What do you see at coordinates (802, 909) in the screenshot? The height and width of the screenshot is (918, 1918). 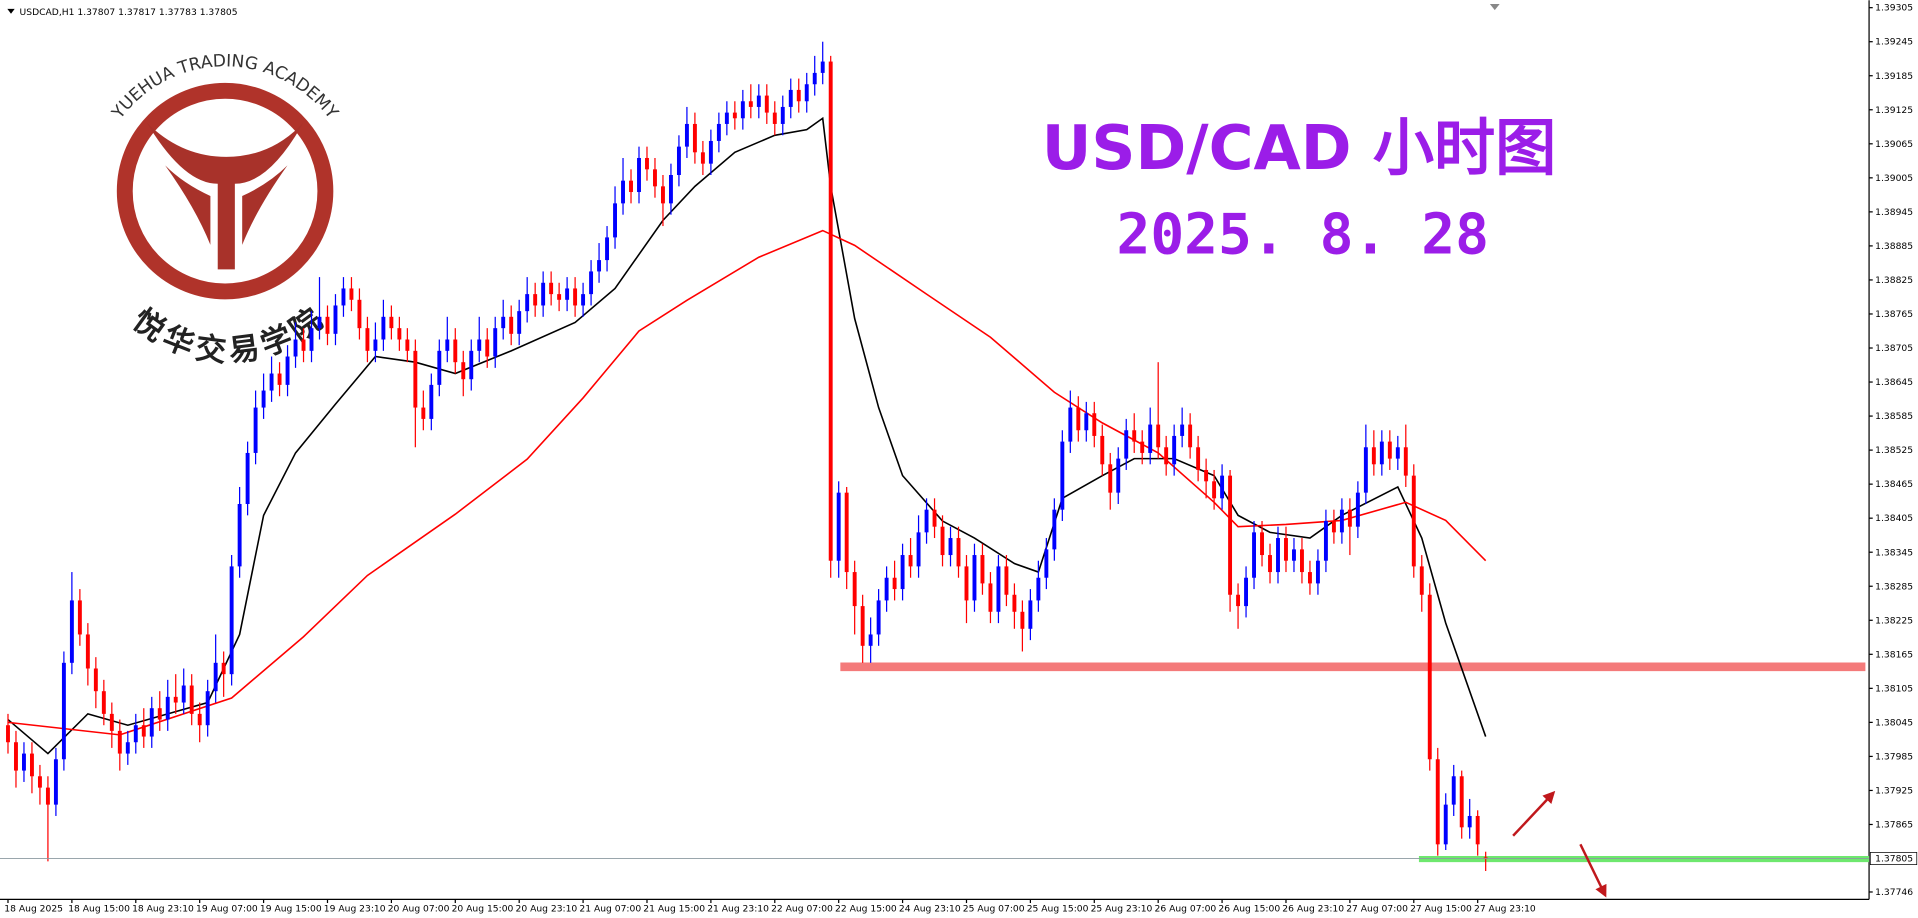 I see `x-tick-label: 22 Aug 07:00` at bounding box center [802, 909].